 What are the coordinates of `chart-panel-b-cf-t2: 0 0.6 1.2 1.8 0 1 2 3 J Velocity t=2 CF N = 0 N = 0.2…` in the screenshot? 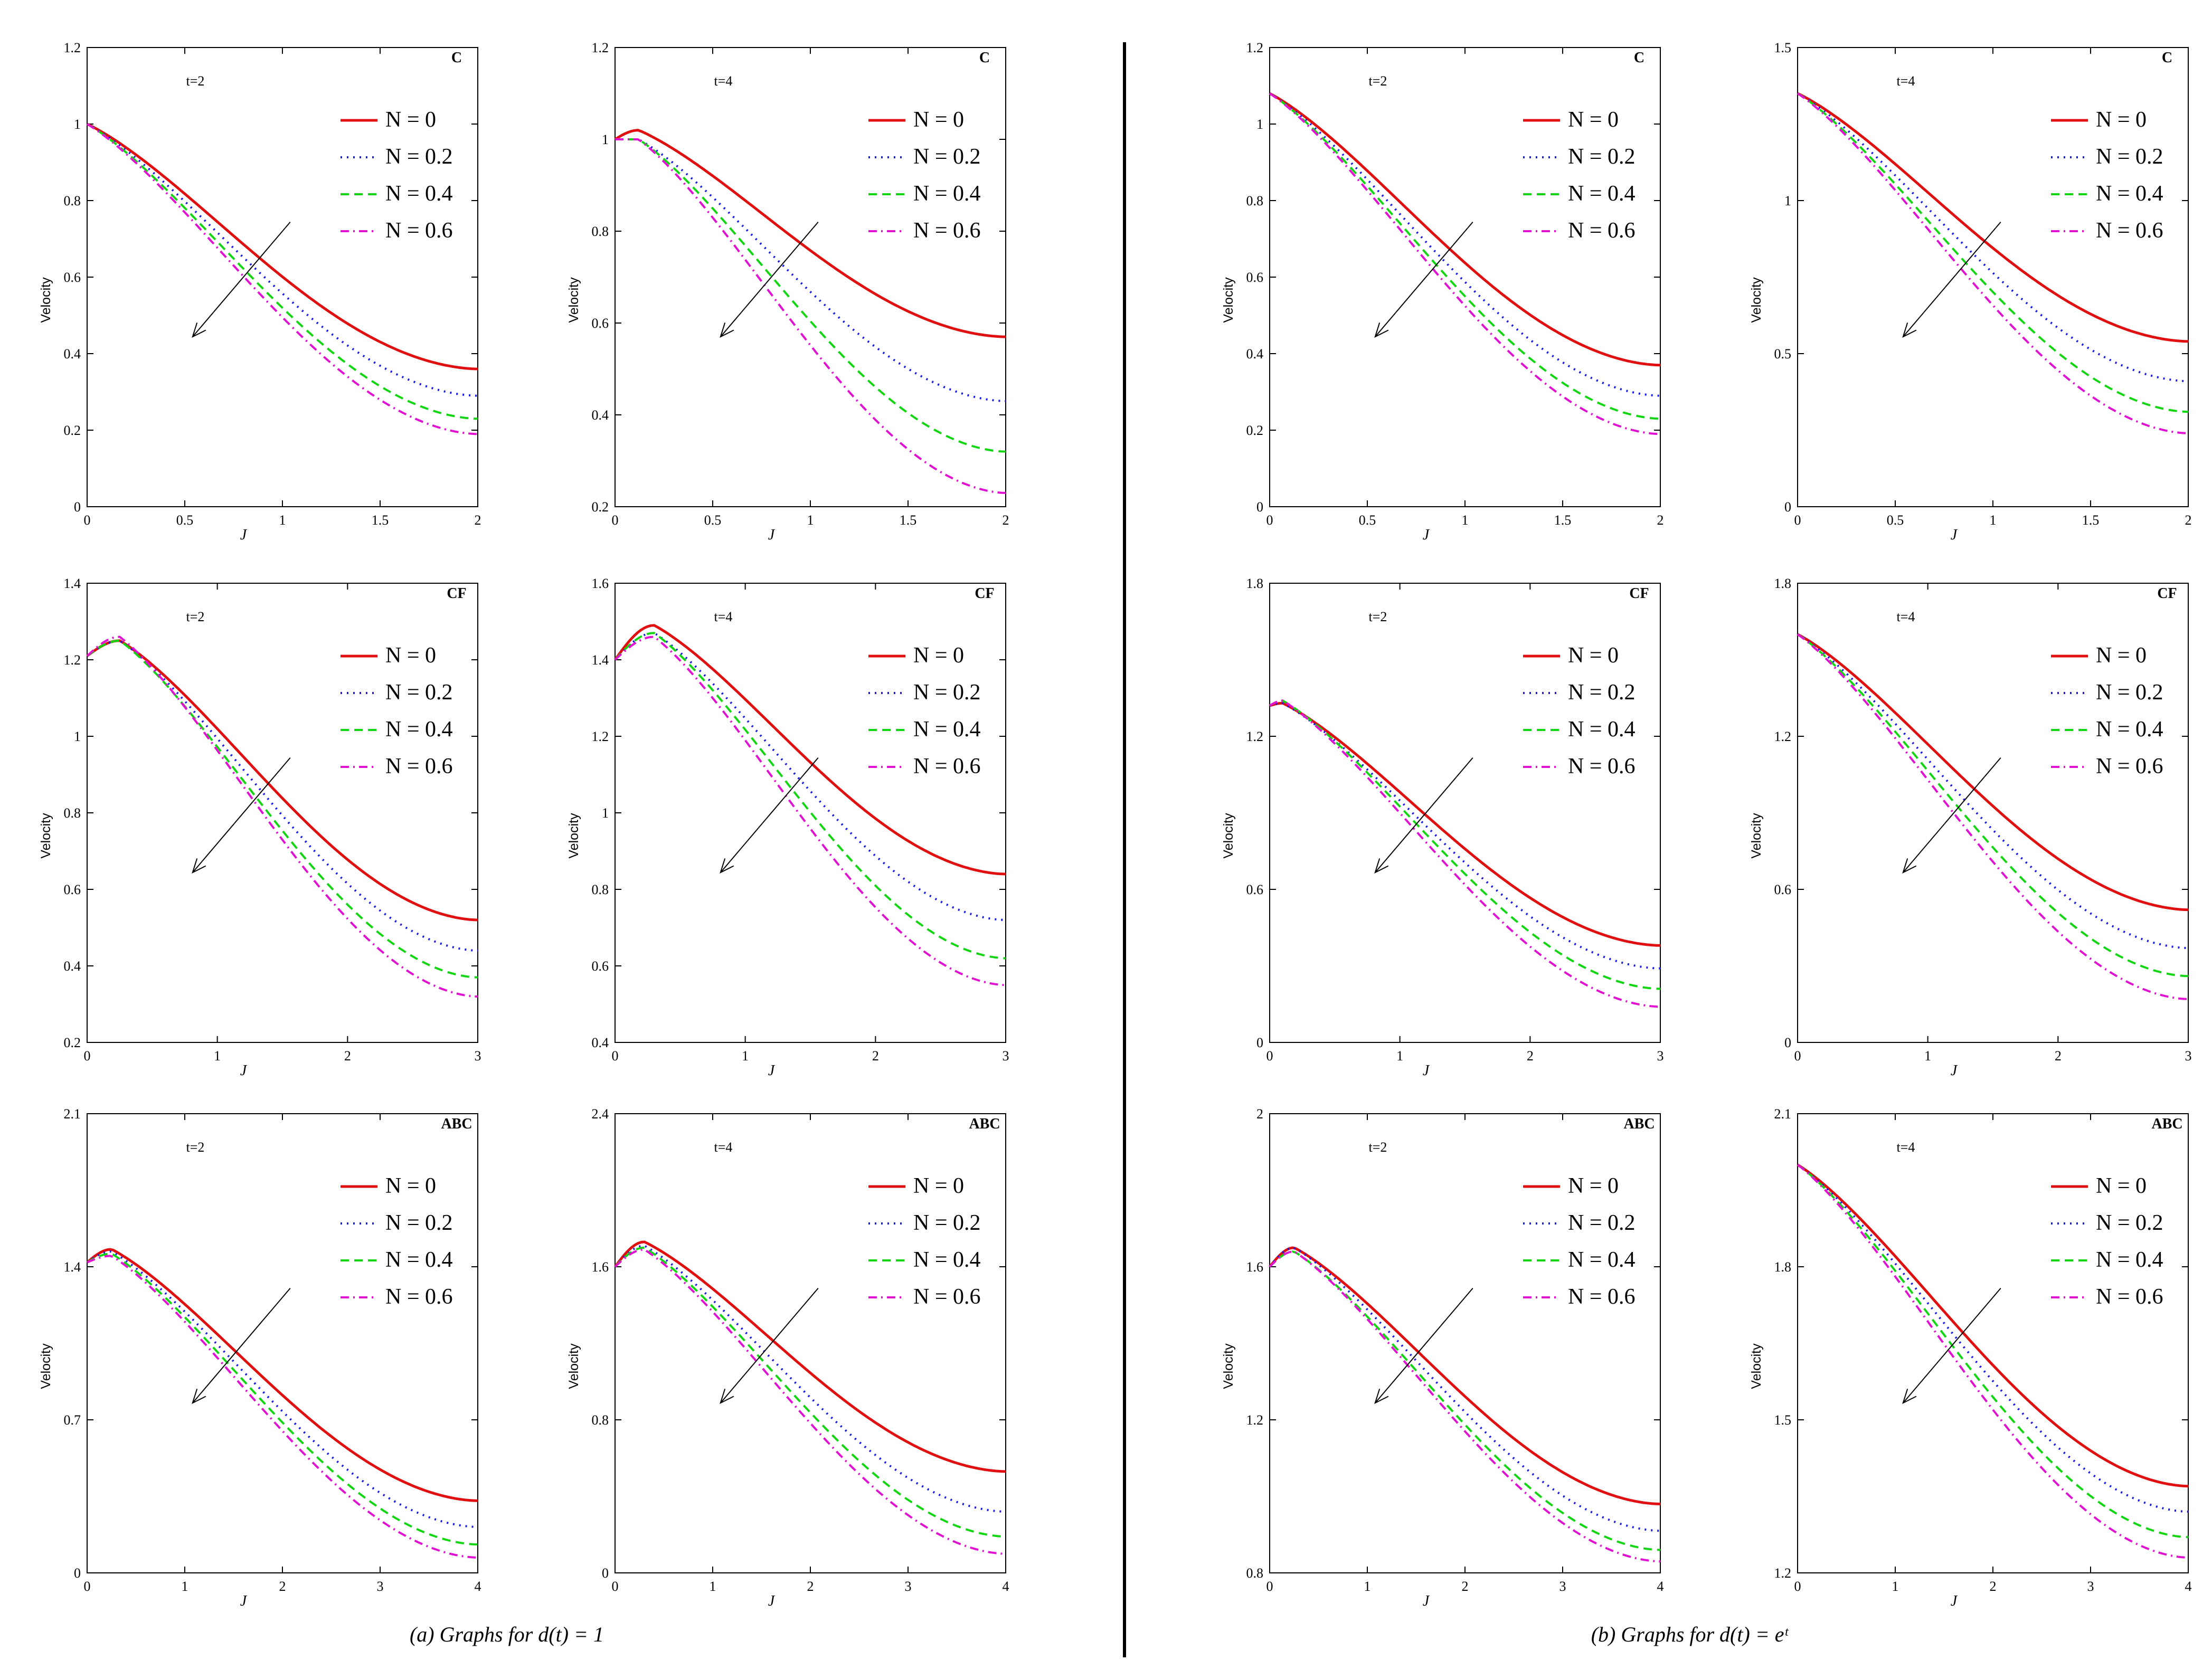 It's located at (1442, 827).